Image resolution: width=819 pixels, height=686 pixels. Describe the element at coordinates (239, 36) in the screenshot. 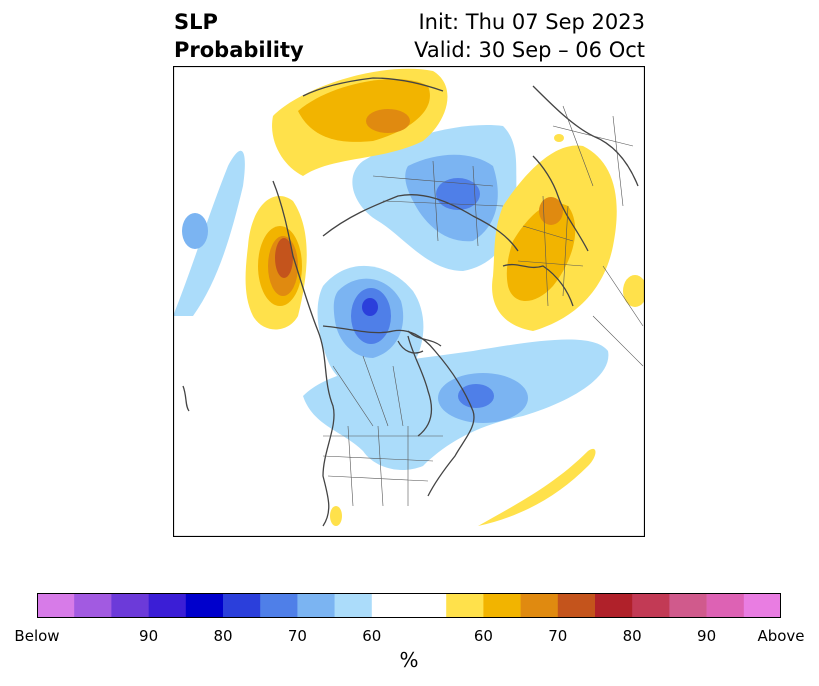

I see `chart-title: SLP Probability` at that location.